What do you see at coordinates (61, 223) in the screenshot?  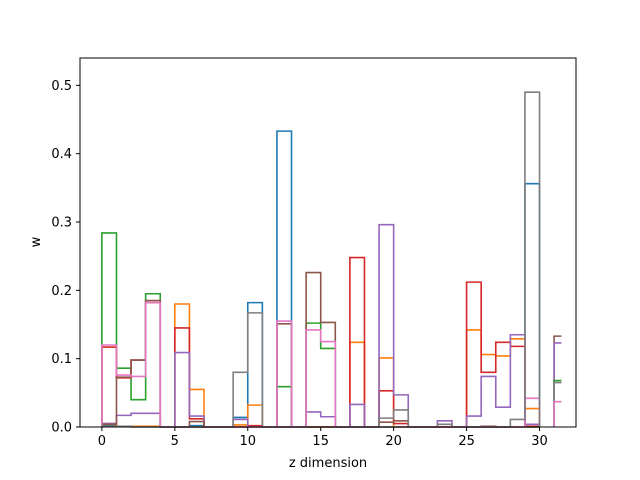 I see `y-tick-label: 0.3` at bounding box center [61, 223].